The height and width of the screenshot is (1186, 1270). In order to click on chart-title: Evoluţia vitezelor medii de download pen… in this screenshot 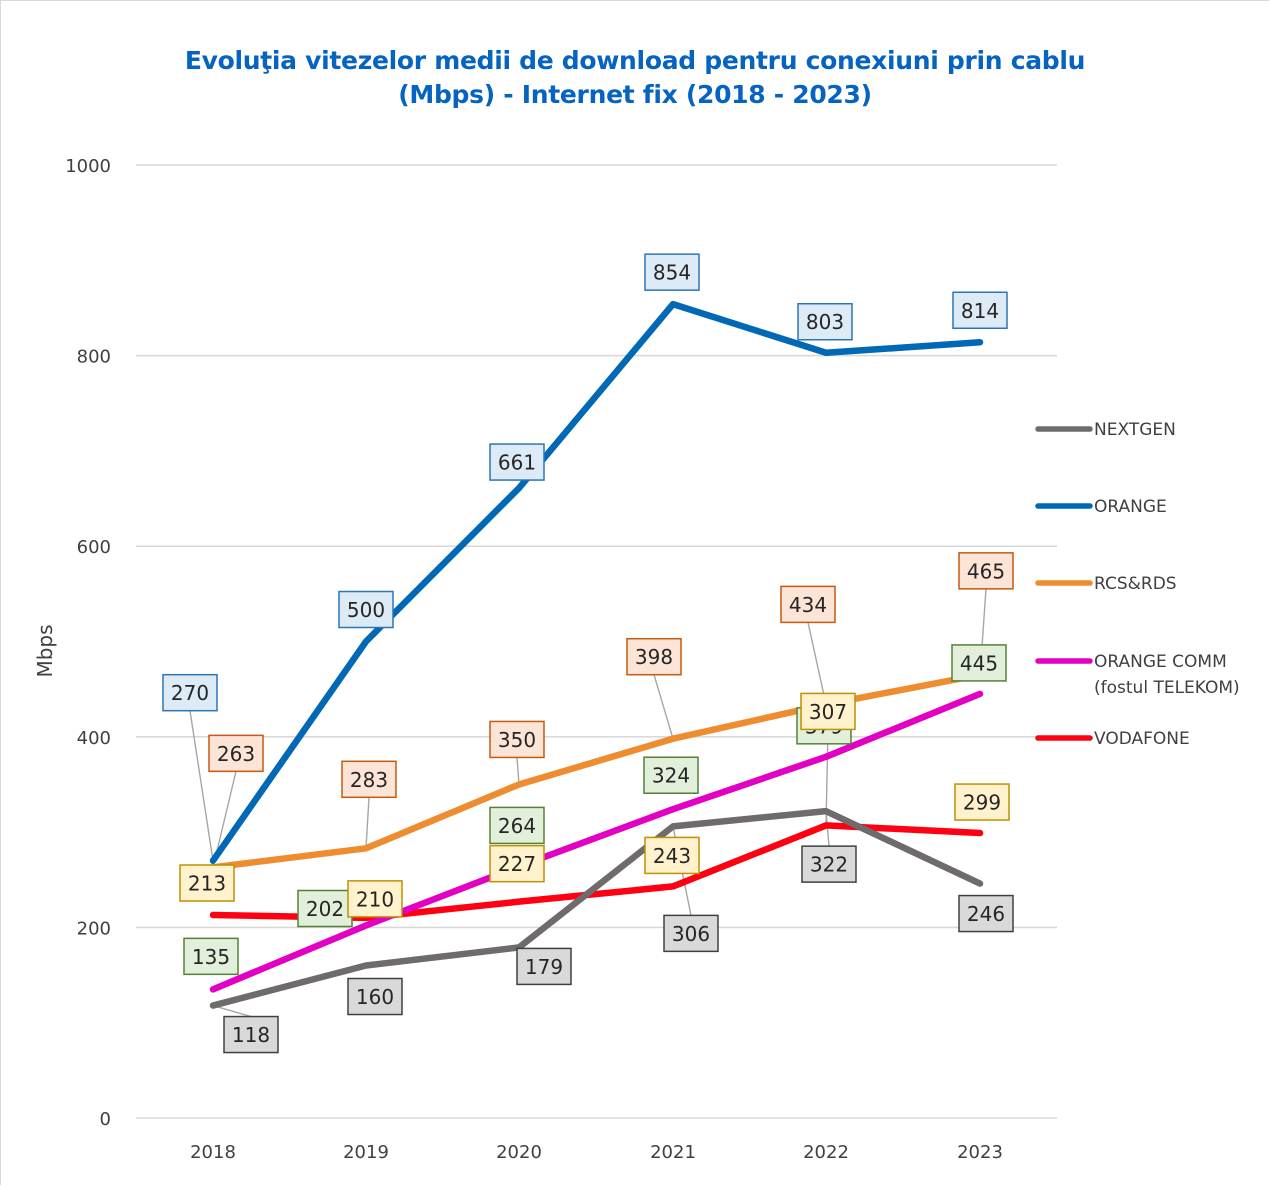, I will do `click(635, 78)`.